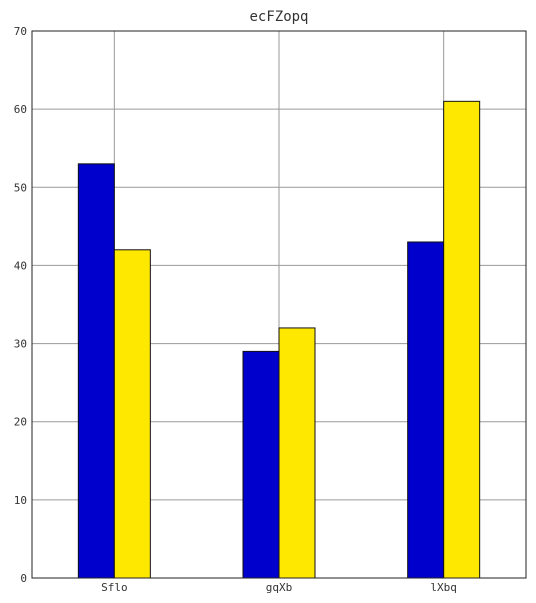 The image size is (536, 603). Describe the element at coordinates (20, 500) in the screenshot. I see `y-tick-label: 10` at that location.